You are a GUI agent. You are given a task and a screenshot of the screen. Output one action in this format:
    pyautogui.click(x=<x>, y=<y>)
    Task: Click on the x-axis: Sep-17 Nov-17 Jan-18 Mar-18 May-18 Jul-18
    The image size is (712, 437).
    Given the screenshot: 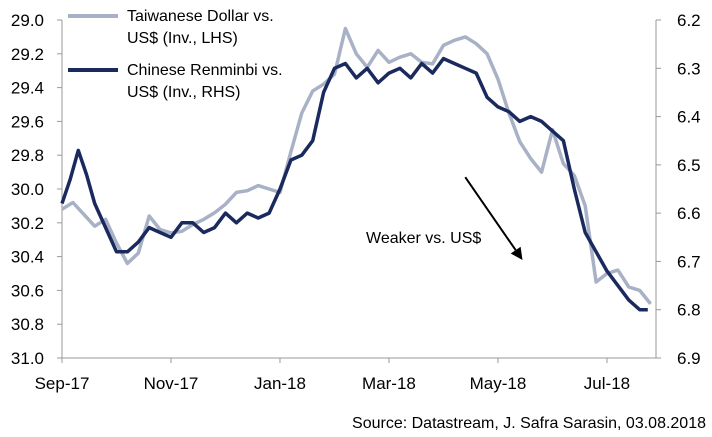 What is the action you would take?
    pyautogui.click(x=345, y=375)
    